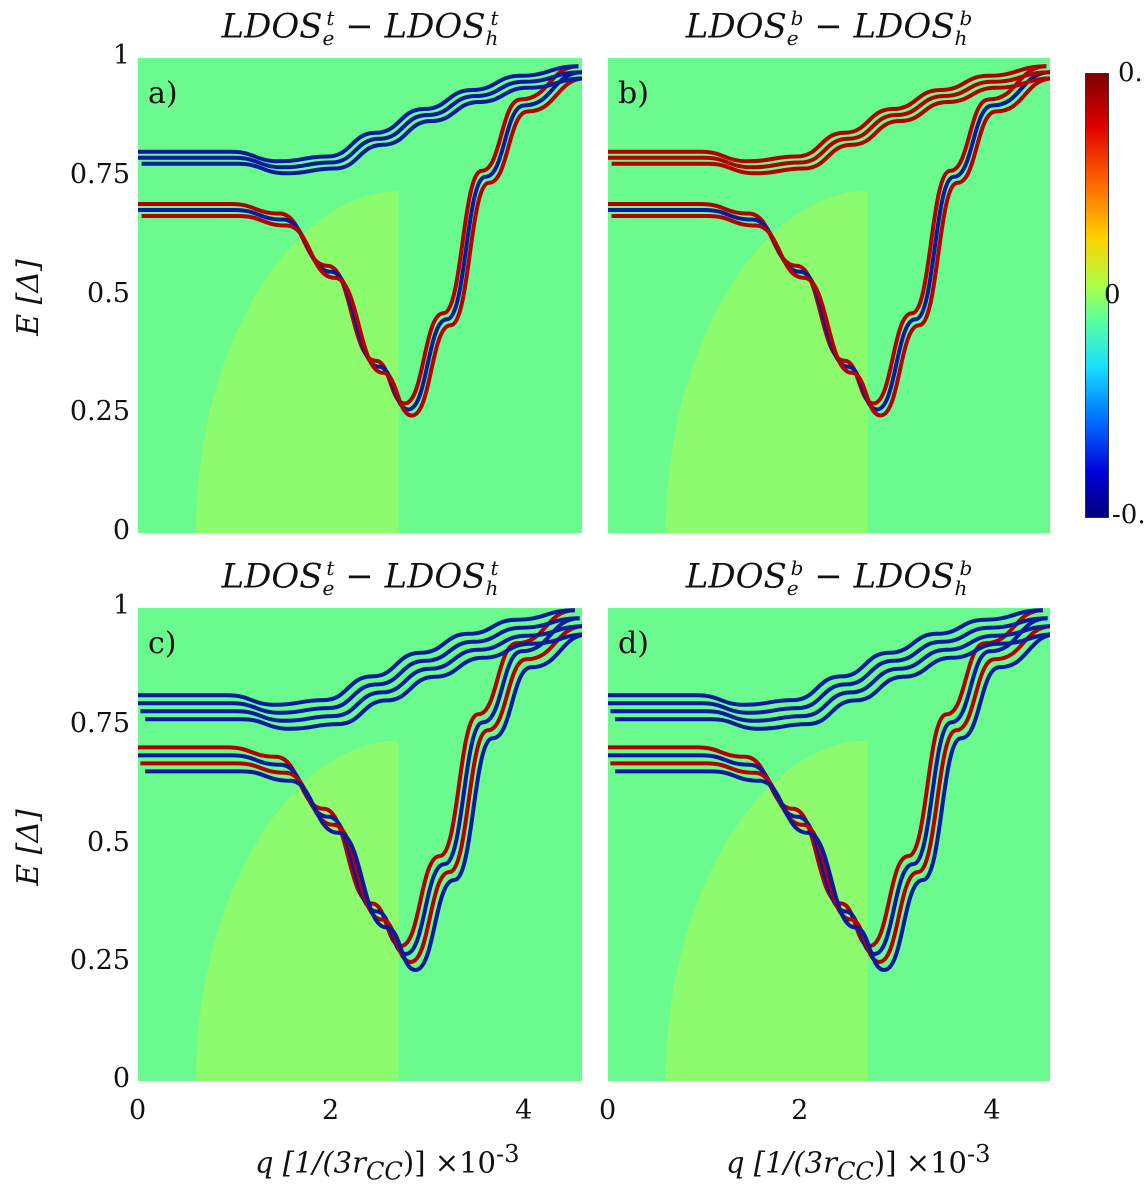 This screenshot has width=1148, height=1189. I want to click on panel-title-c: LDOSet − LDOSht, so click(360, 578).